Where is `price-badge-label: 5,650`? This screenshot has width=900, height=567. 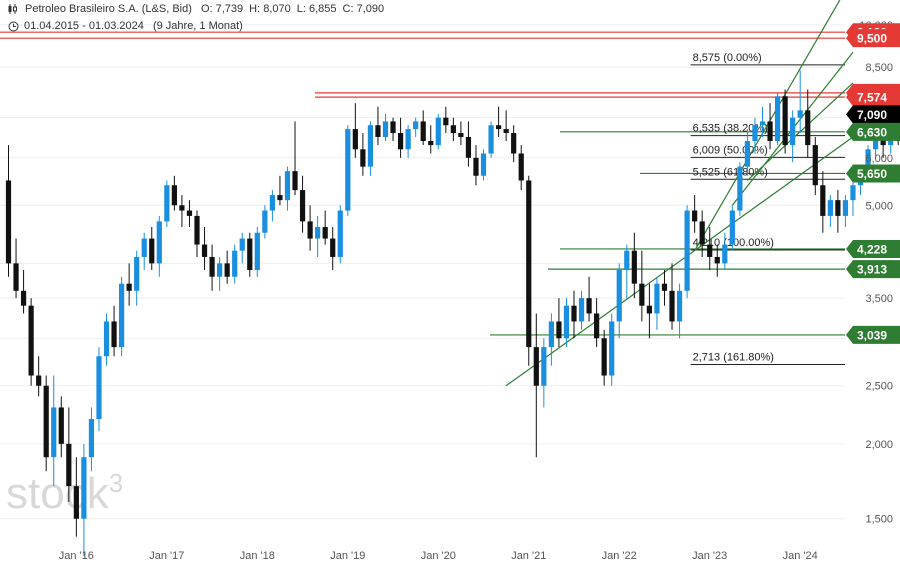 price-badge-label: 5,650 is located at coordinates (872, 174).